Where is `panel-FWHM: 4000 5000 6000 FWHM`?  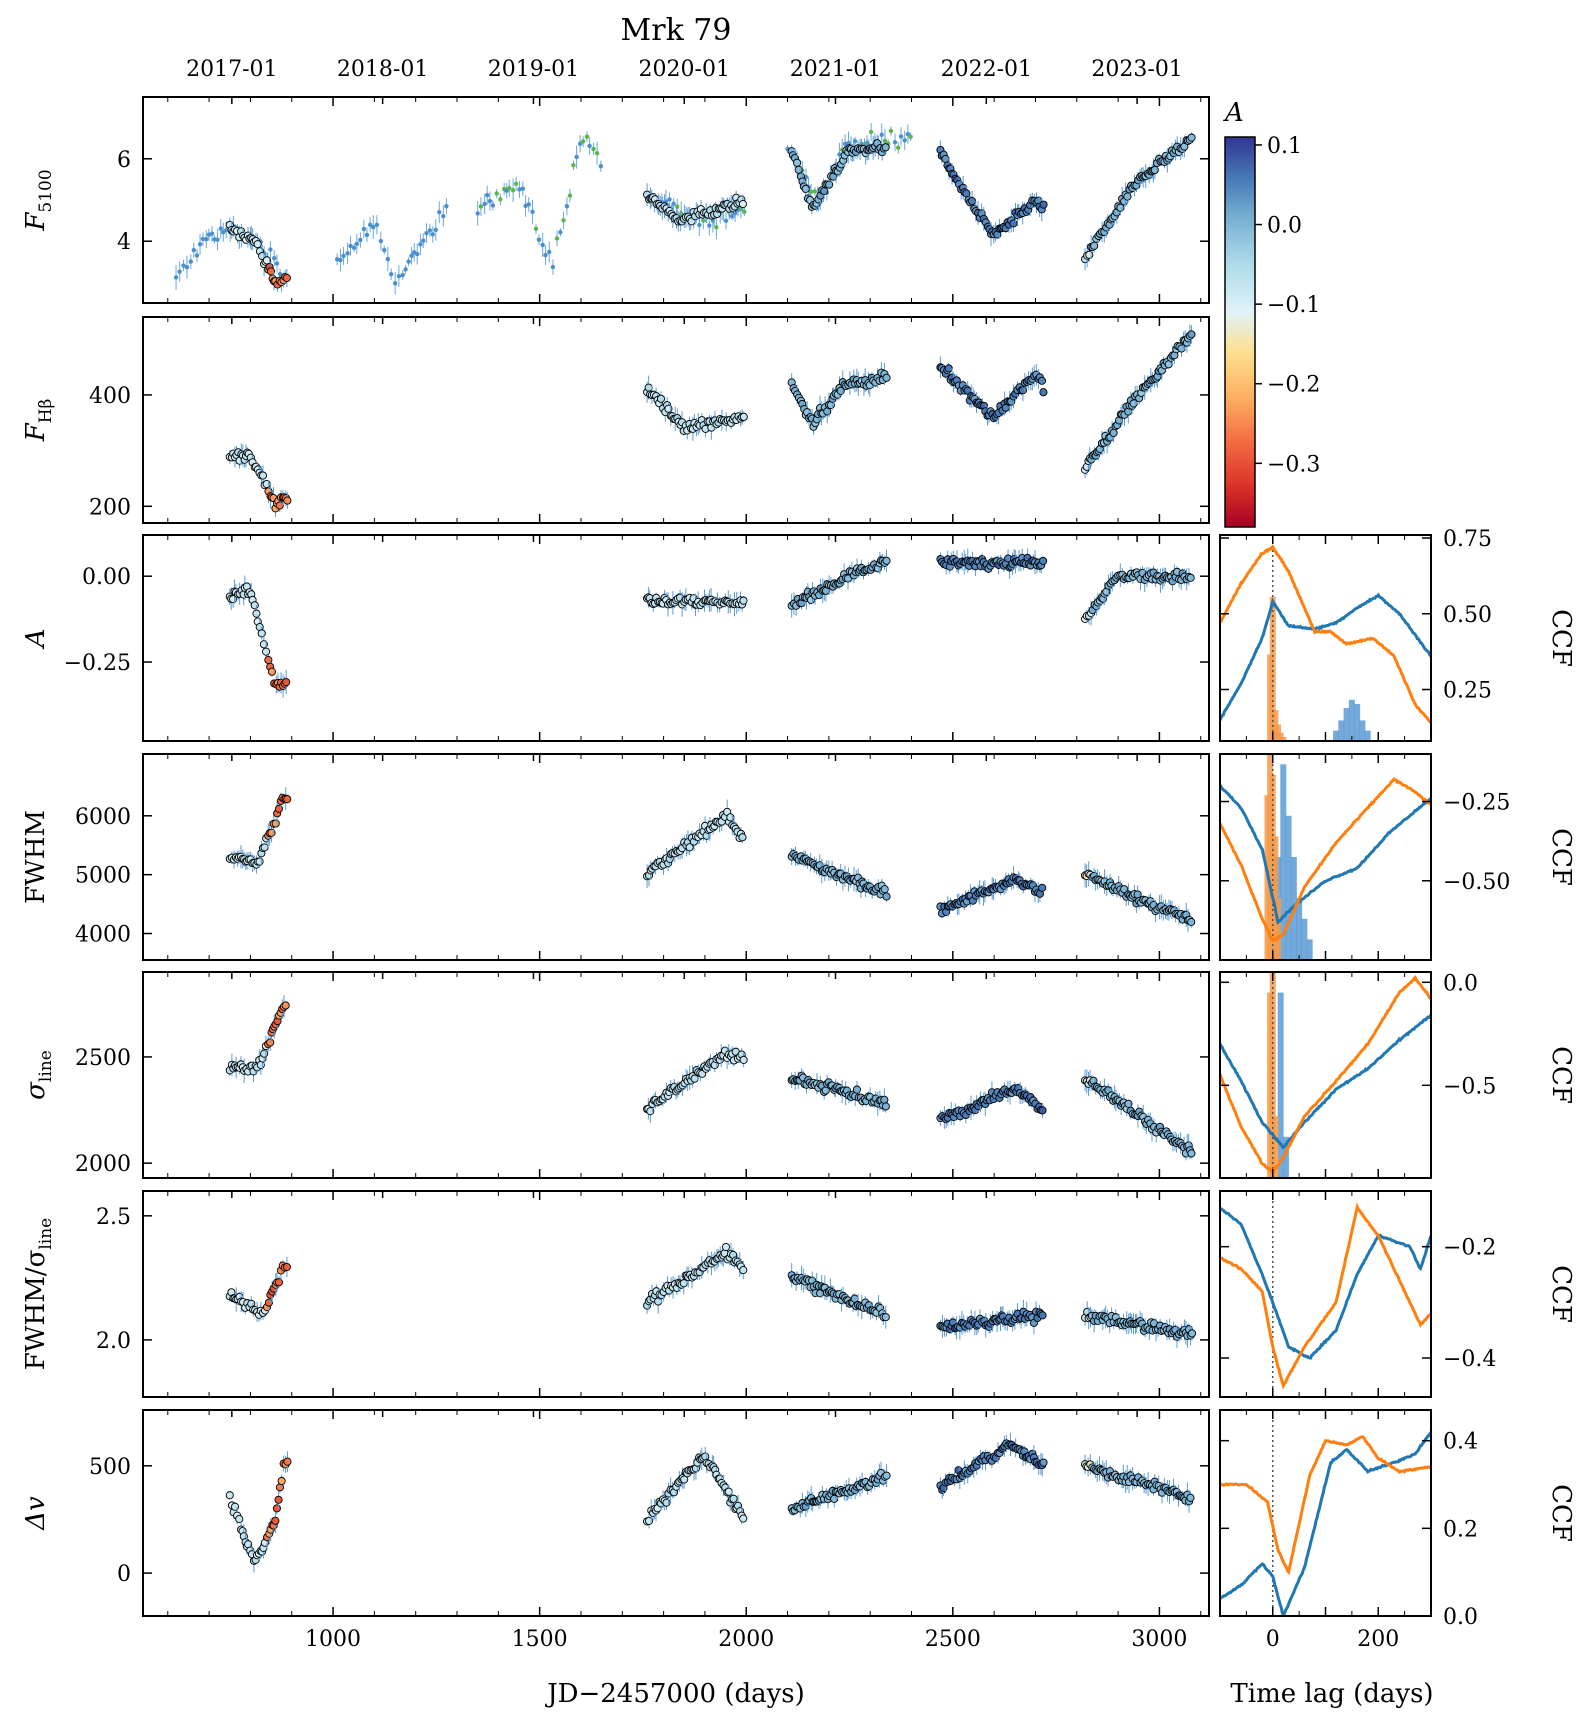
panel-FWHM: 4000 5000 6000 FWHM is located at coordinates (615, 857).